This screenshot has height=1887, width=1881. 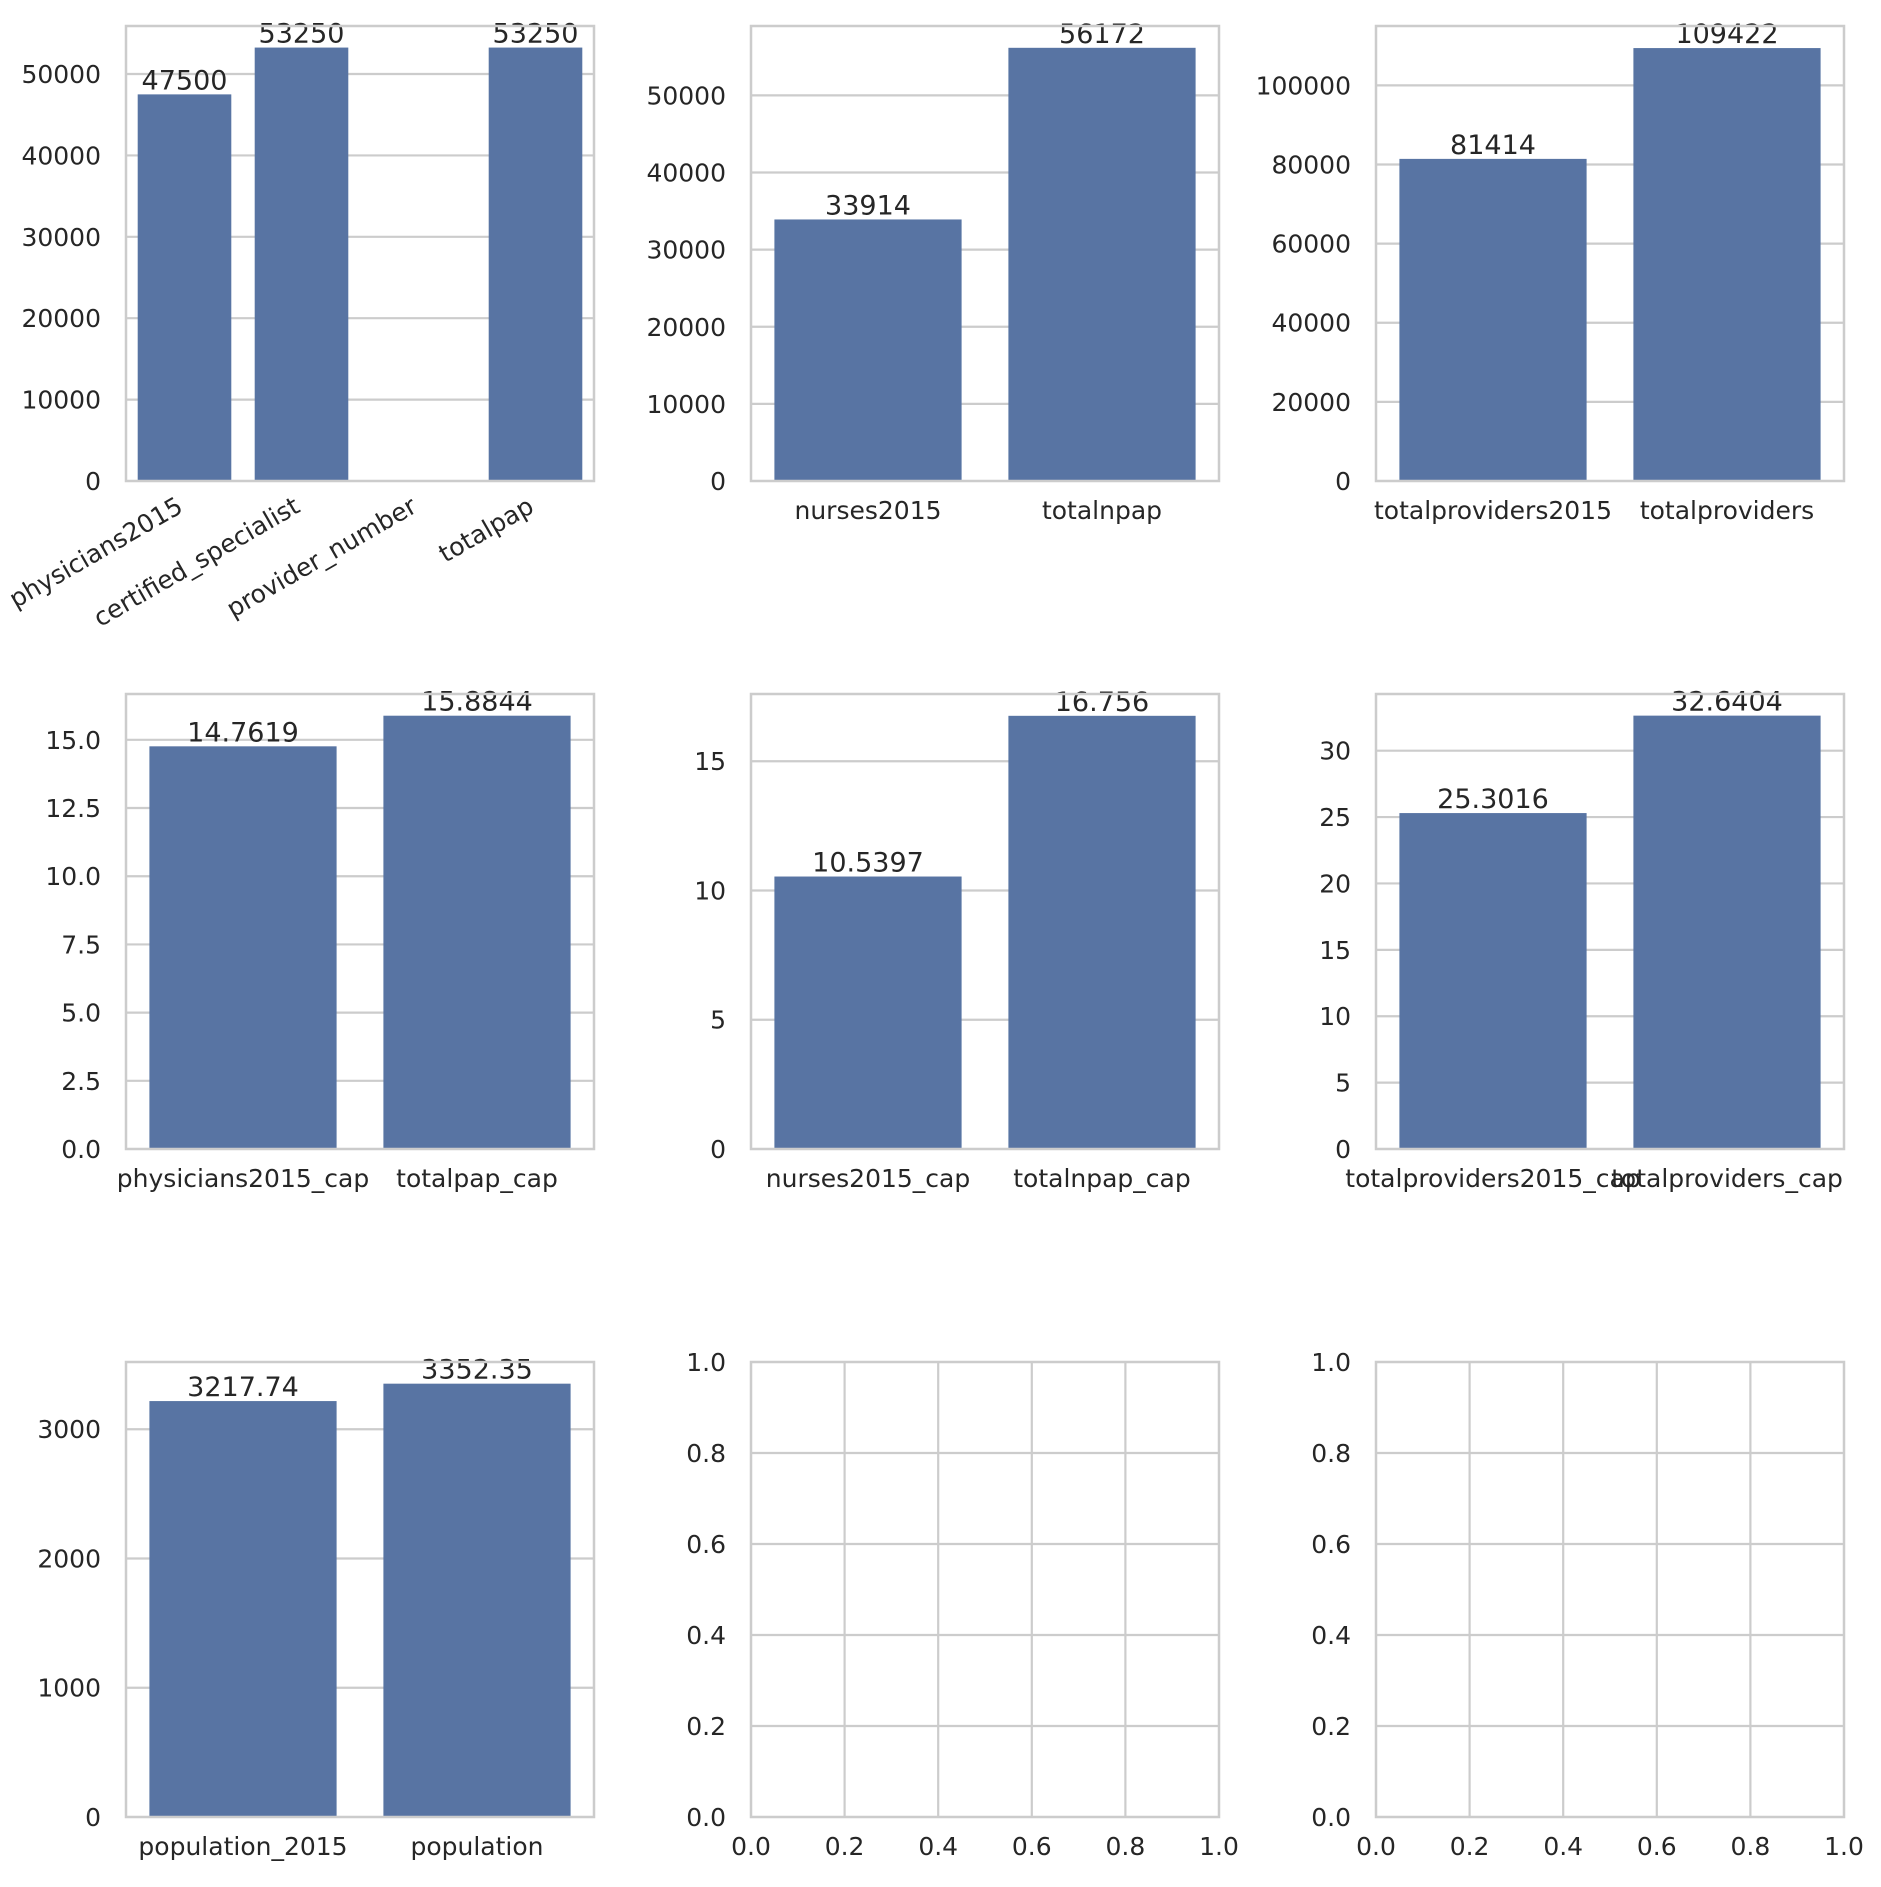 I want to click on y-tick-label: 0.4, so click(x=1331, y=1635).